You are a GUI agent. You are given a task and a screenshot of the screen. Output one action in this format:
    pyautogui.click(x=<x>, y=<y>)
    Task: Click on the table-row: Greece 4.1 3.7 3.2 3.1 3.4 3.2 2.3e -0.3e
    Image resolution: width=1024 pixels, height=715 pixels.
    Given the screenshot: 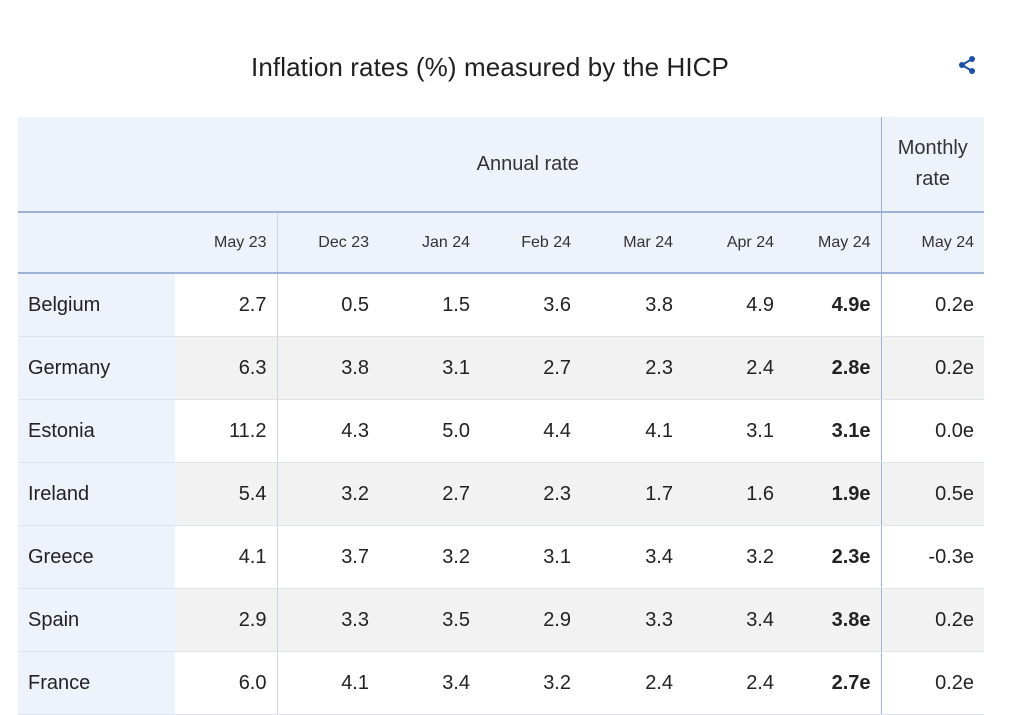 What is the action you would take?
    pyautogui.click(x=501, y=557)
    